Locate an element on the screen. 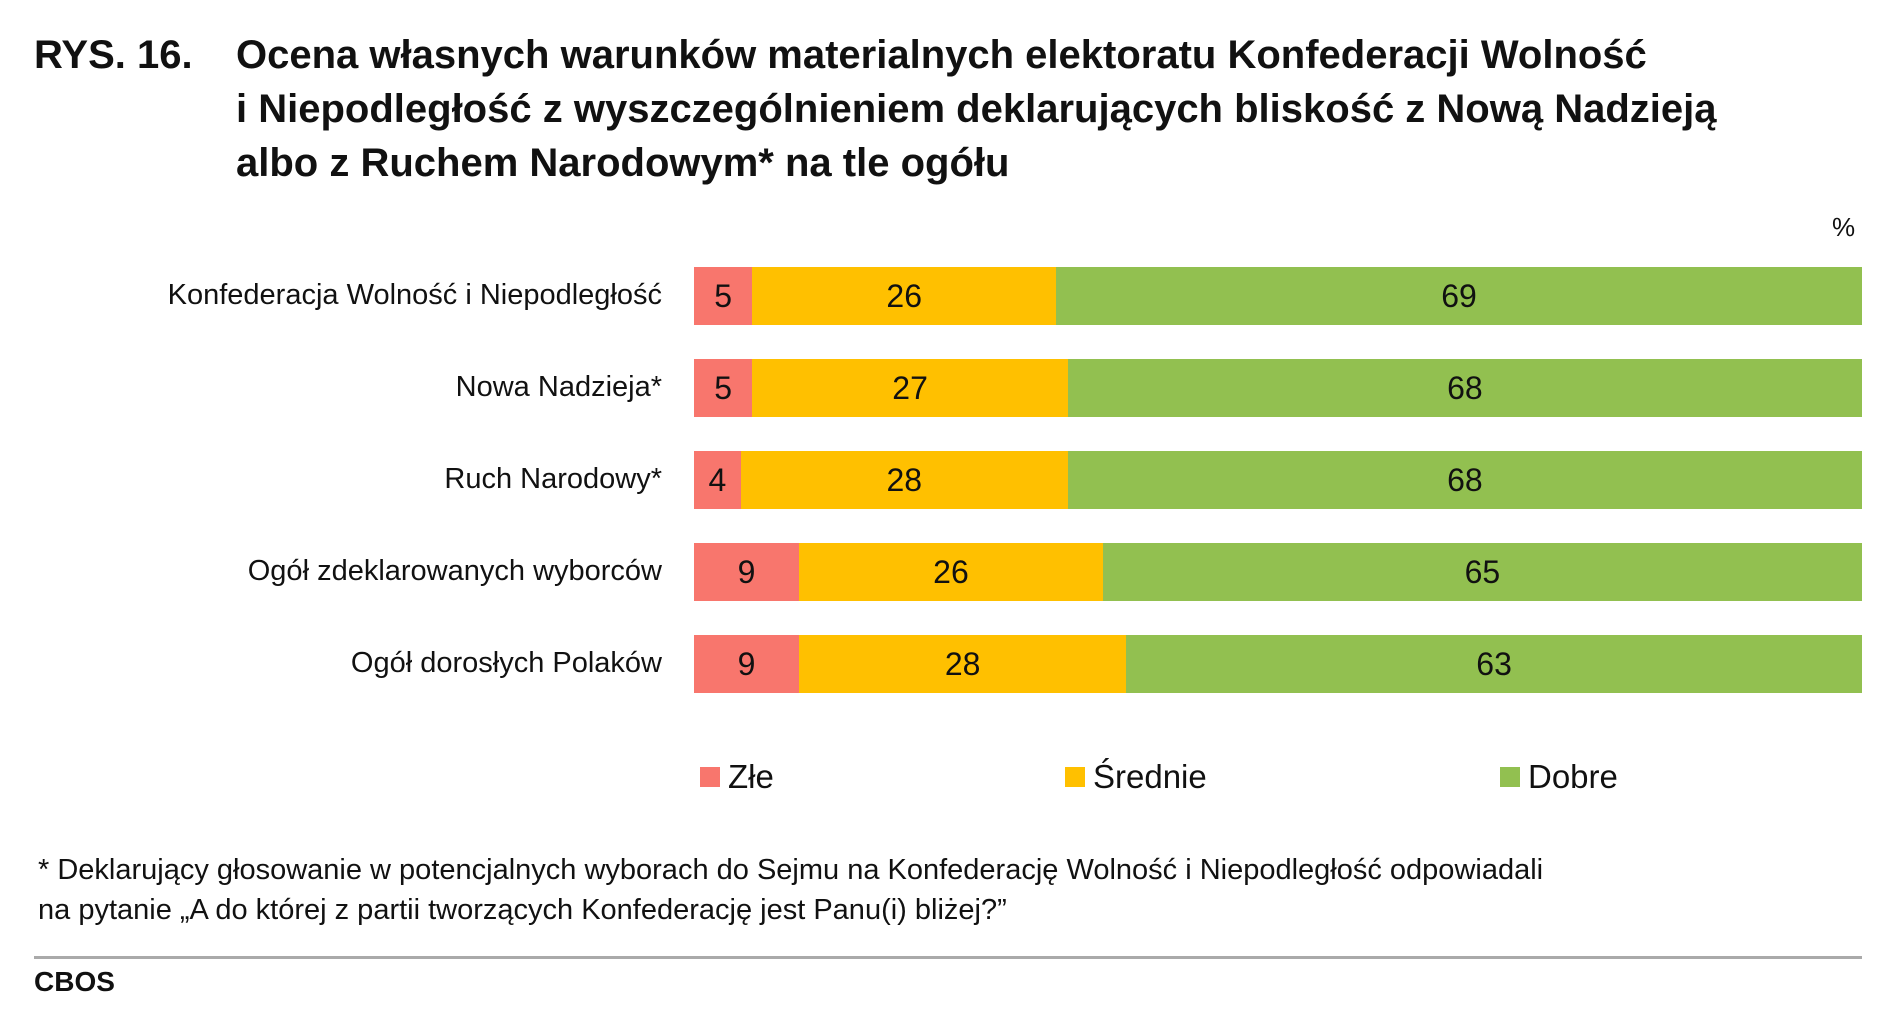 The width and height of the screenshot is (1890, 1015). data-label: 65 is located at coordinates (1482, 571).